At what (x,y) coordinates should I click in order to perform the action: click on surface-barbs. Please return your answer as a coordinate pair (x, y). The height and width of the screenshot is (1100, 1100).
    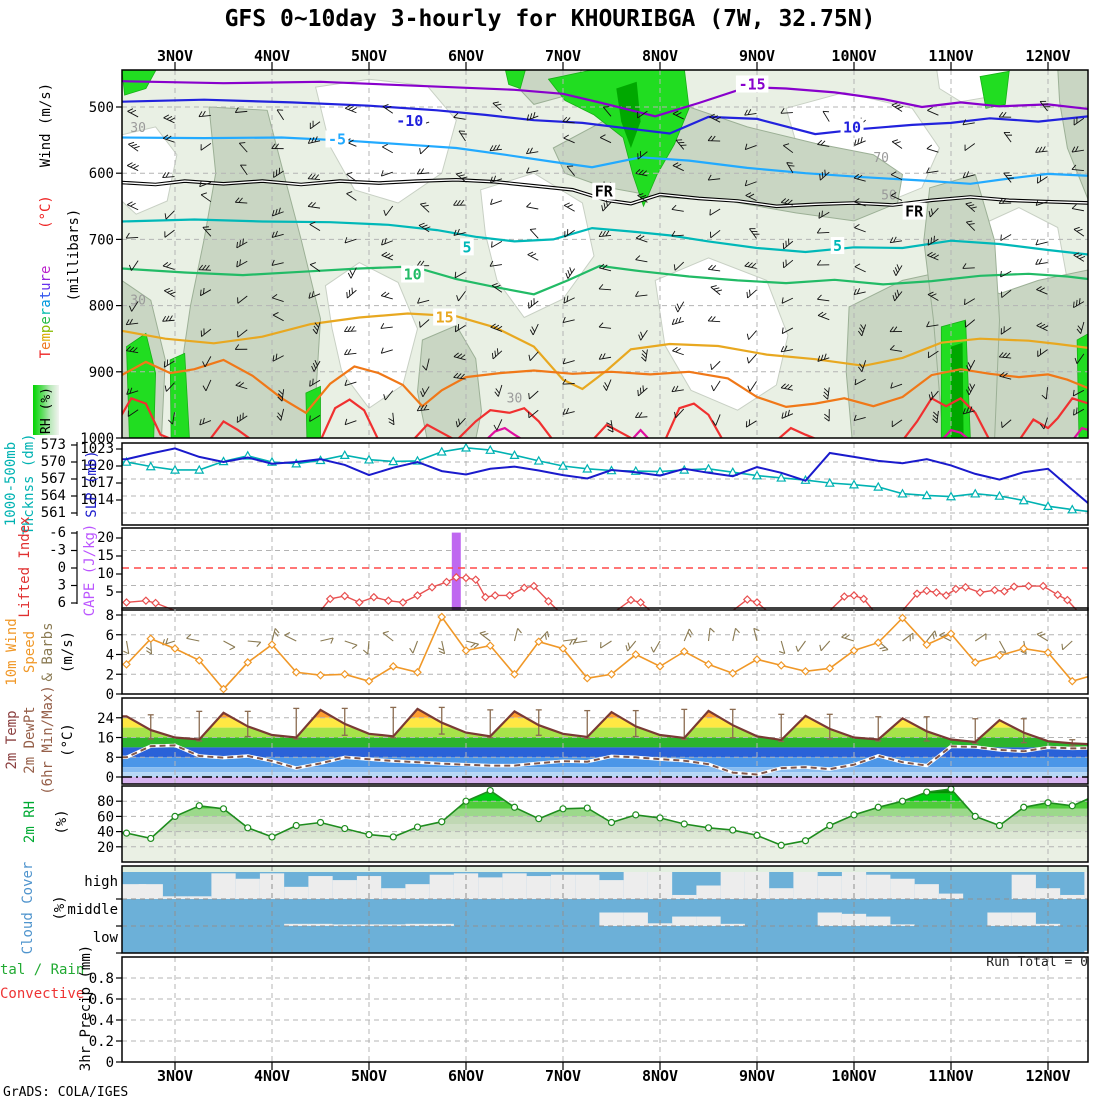
    Looking at the image, I should click on (598, 641).